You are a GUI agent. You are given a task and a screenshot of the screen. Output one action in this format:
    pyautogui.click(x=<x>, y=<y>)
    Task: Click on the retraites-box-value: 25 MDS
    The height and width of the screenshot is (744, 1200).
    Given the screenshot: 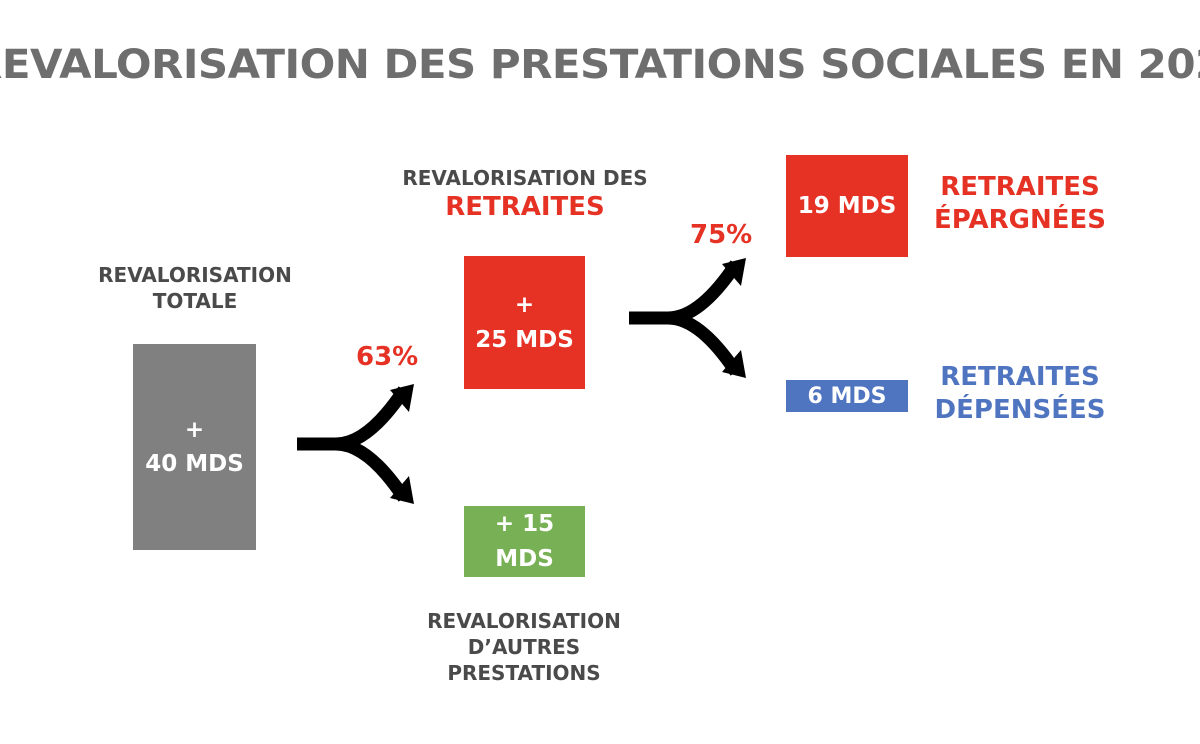 What is the action you would take?
    pyautogui.click(x=524, y=339)
    